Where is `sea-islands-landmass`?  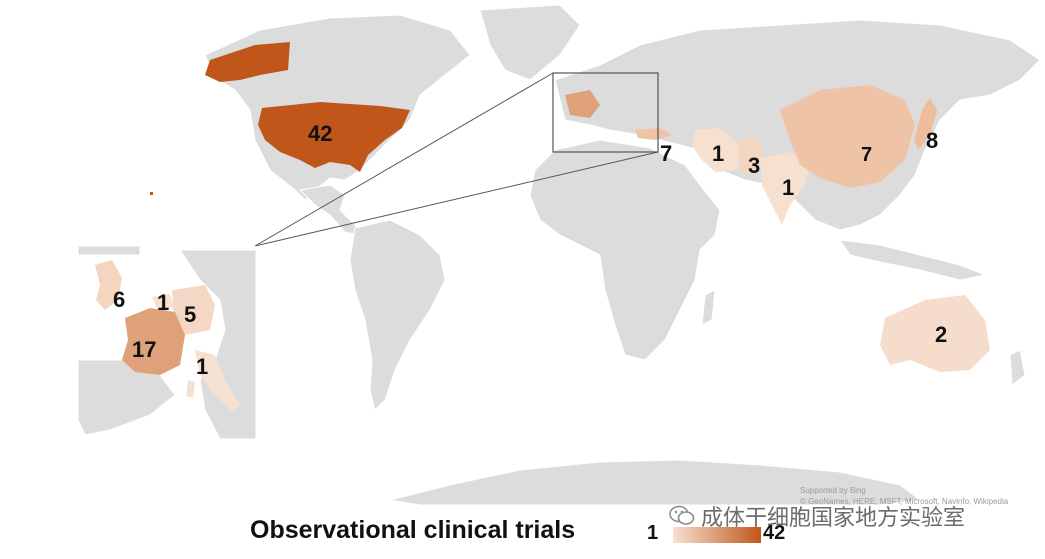
sea-islands-landmass is located at coordinates (912, 260).